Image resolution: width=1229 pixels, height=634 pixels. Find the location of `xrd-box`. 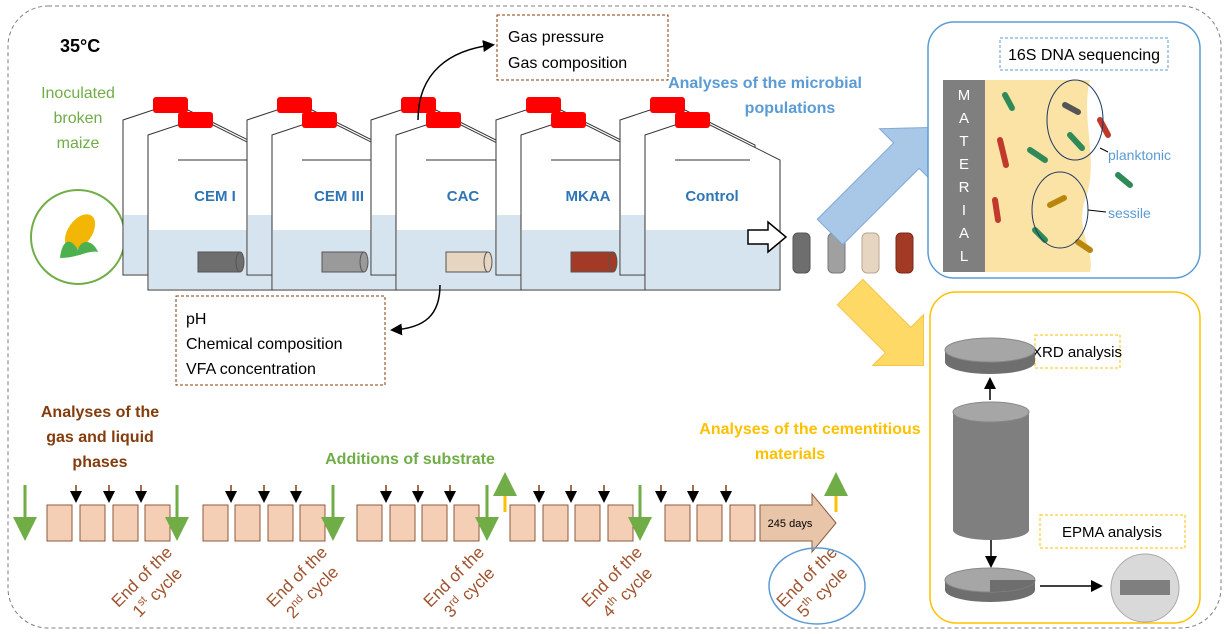

xrd-box is located at coordinates (1077, 351).